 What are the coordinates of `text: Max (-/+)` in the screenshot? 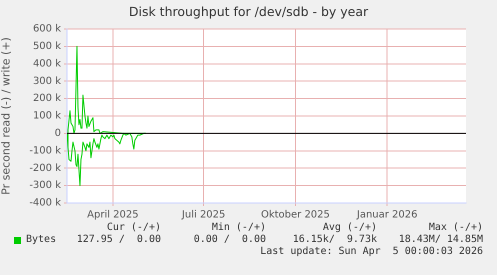 It's located at (455, 227).